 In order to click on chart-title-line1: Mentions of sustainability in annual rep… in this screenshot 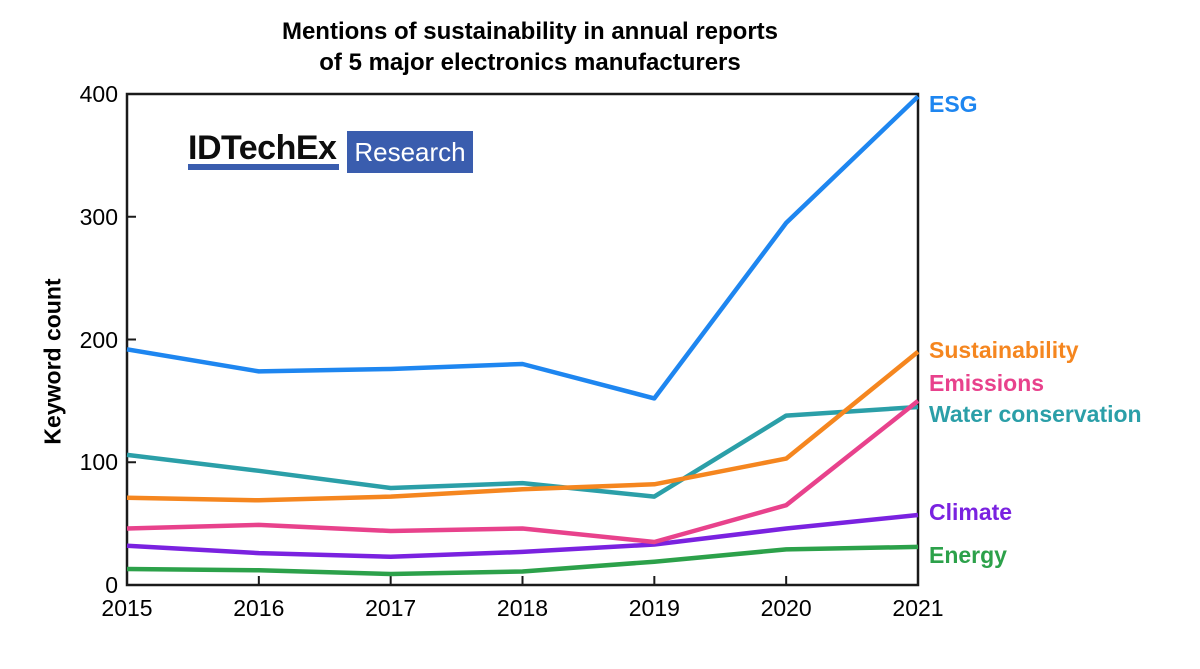, I will do `click(530, 31)`.